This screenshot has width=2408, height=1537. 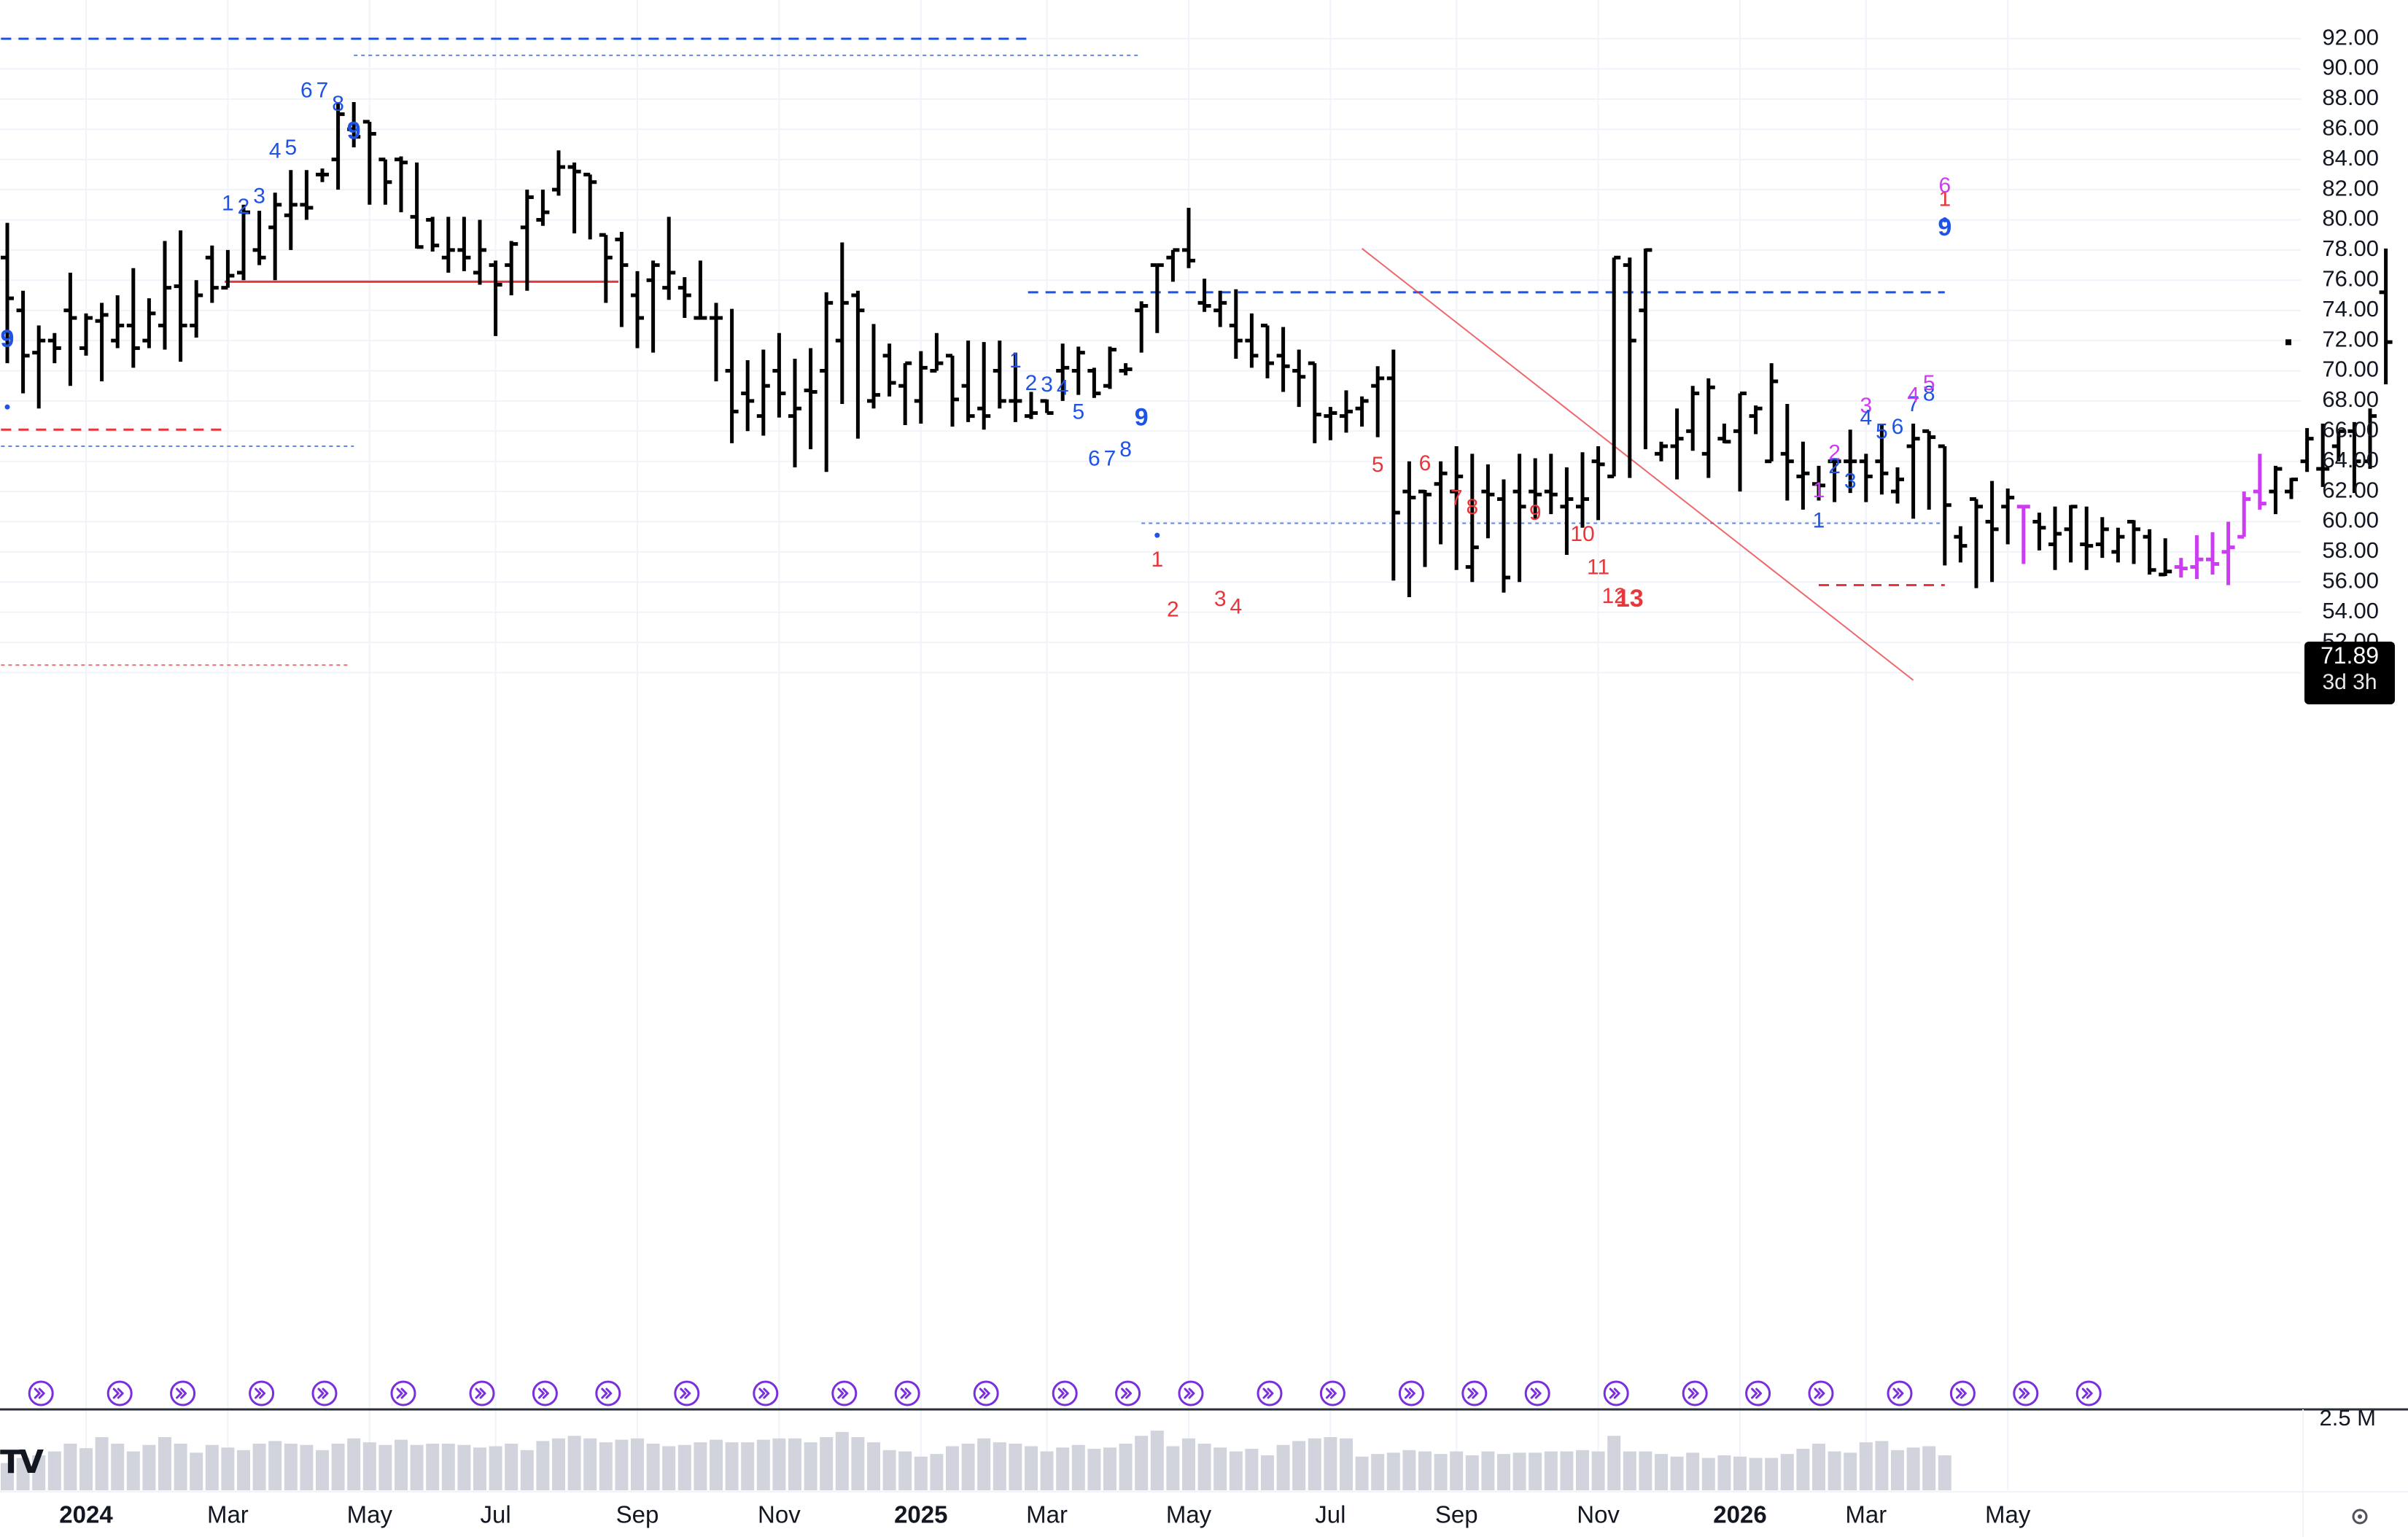 I want to click on tradingview-logo: TV, so click(x=22, y=1462).